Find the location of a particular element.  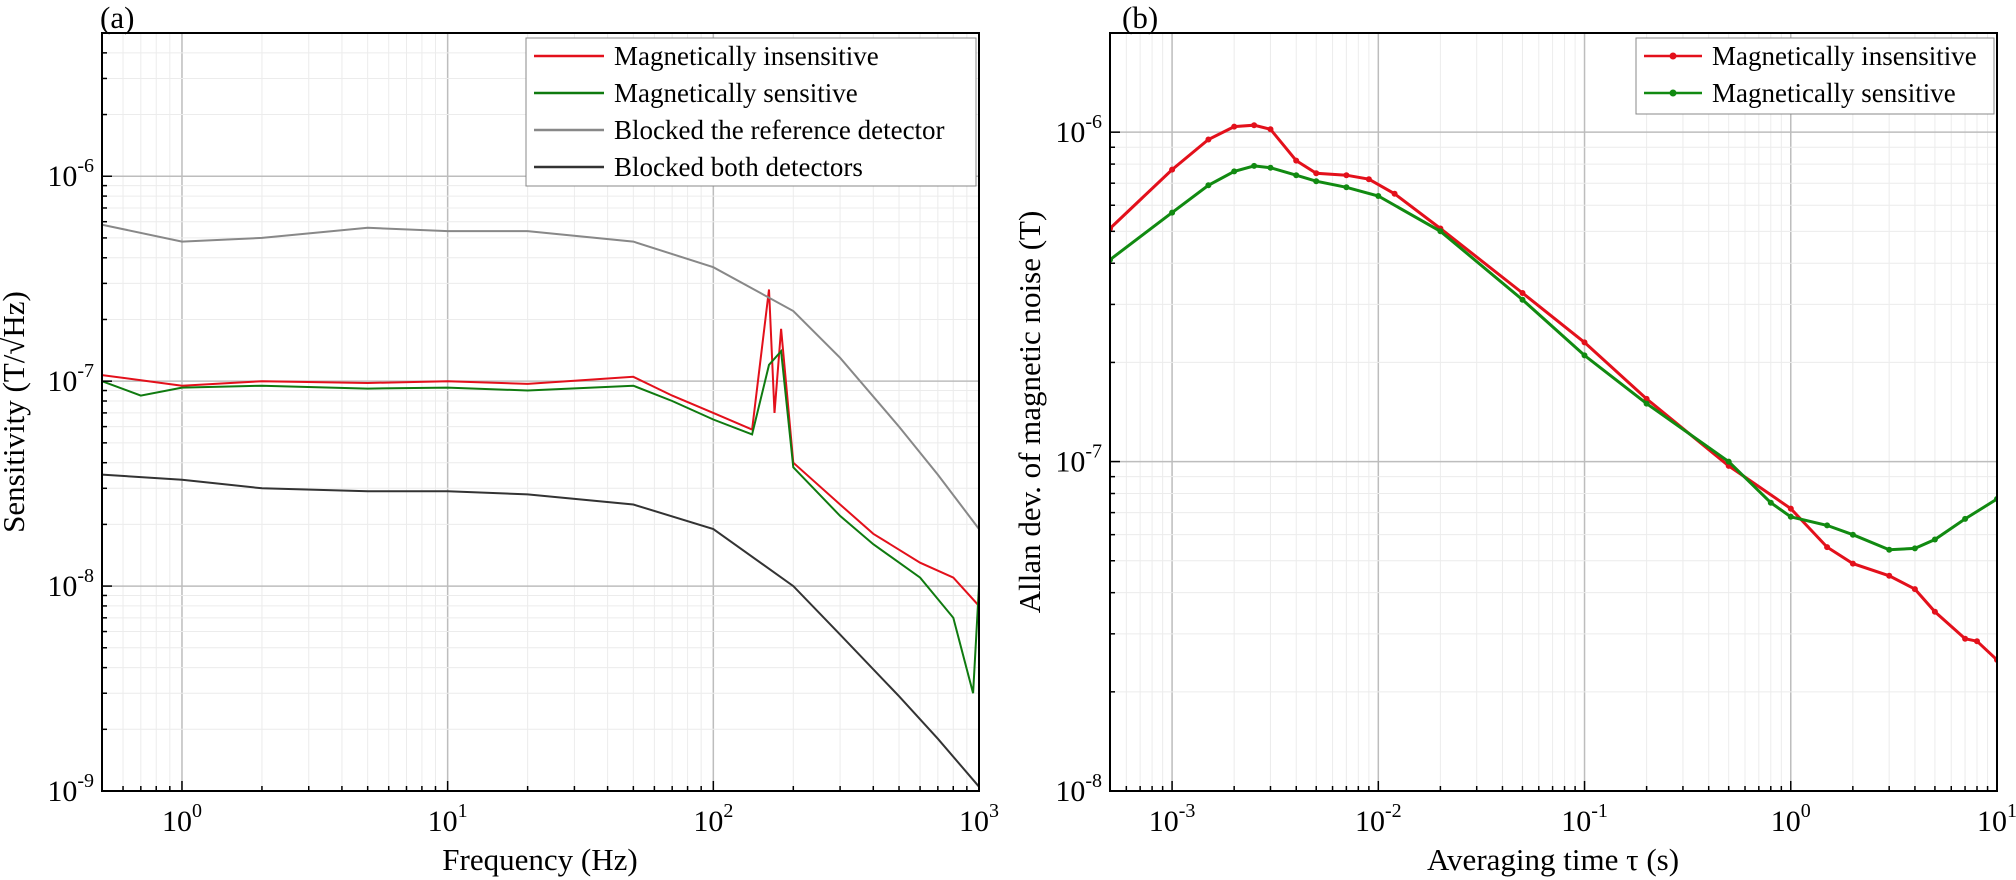

legend-label: Blocked both detectors is located at coordinates (738, 167).